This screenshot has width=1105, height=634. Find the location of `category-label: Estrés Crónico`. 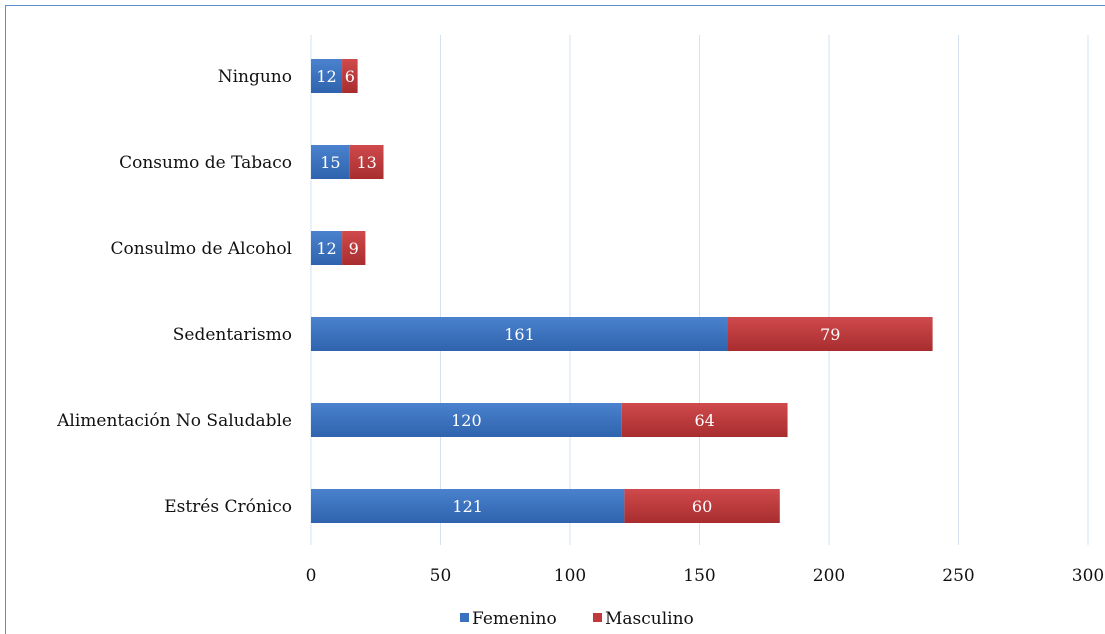

category-label: Estrés Crónico is located at coordinates (228, 507).